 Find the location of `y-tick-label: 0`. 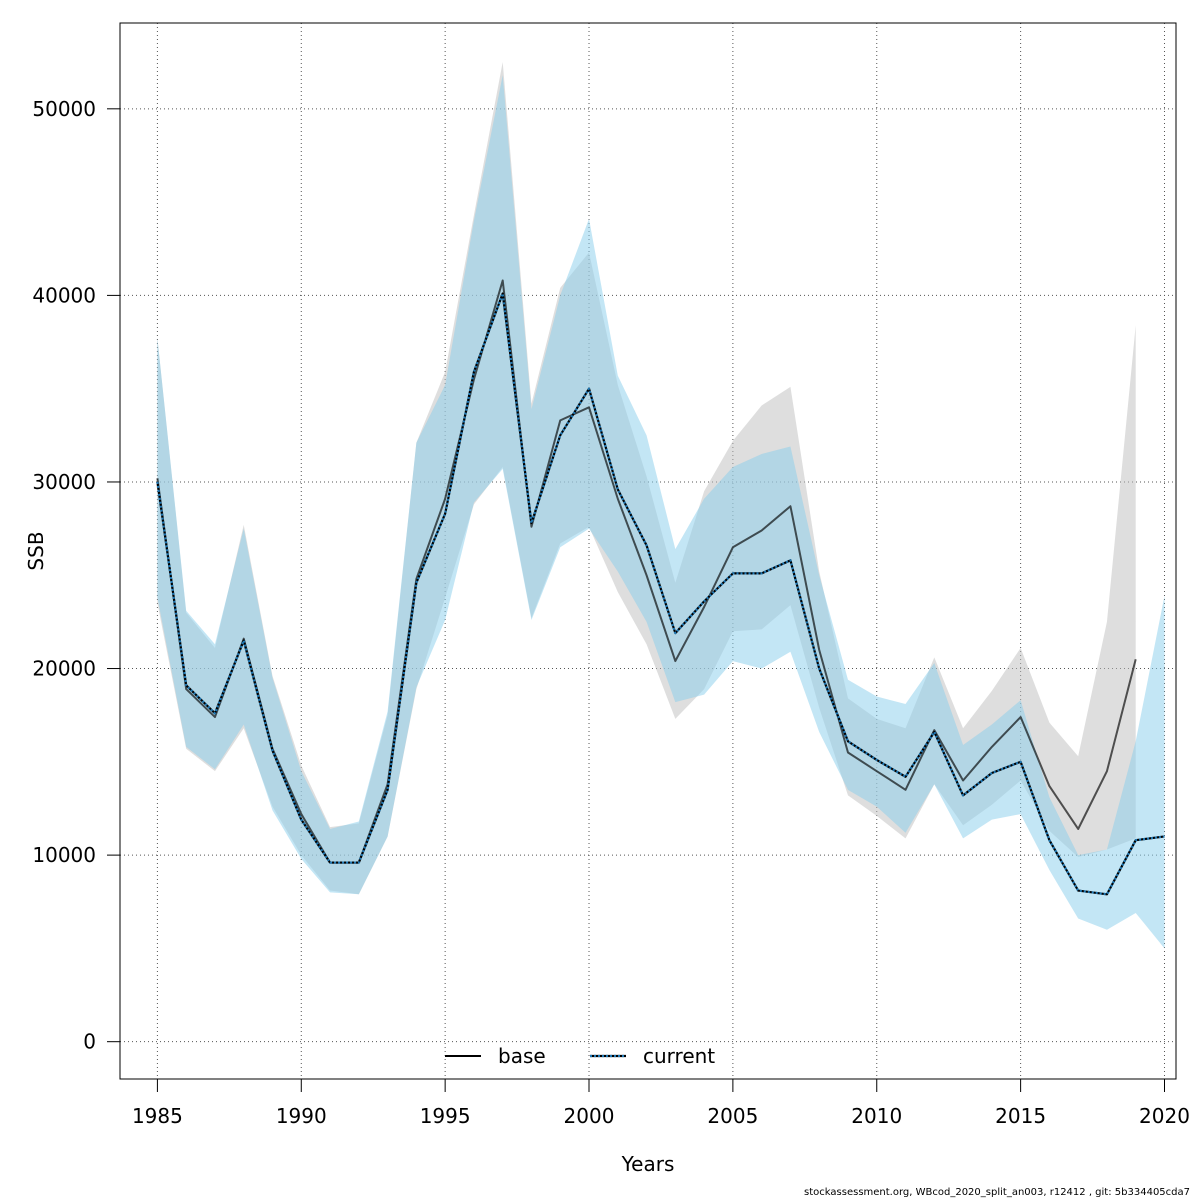

y-tick-label: 0 is located at coordinates (89, 1042).